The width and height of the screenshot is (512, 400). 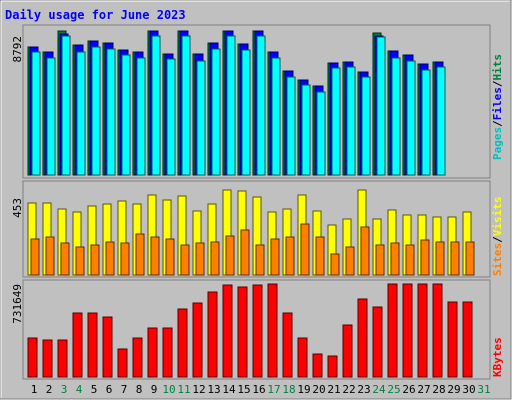 I want to click on x-tick-day-4: 4, so click(x=79, y=389).